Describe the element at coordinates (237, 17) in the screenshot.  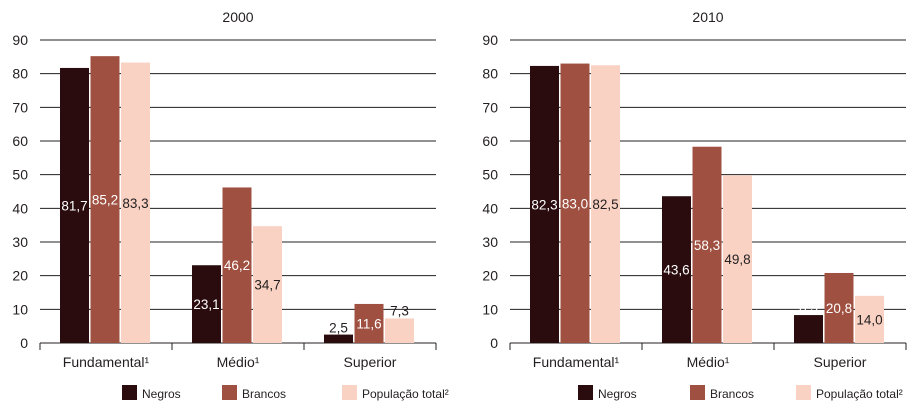
I see `chart-title-0: 2000` at that location.